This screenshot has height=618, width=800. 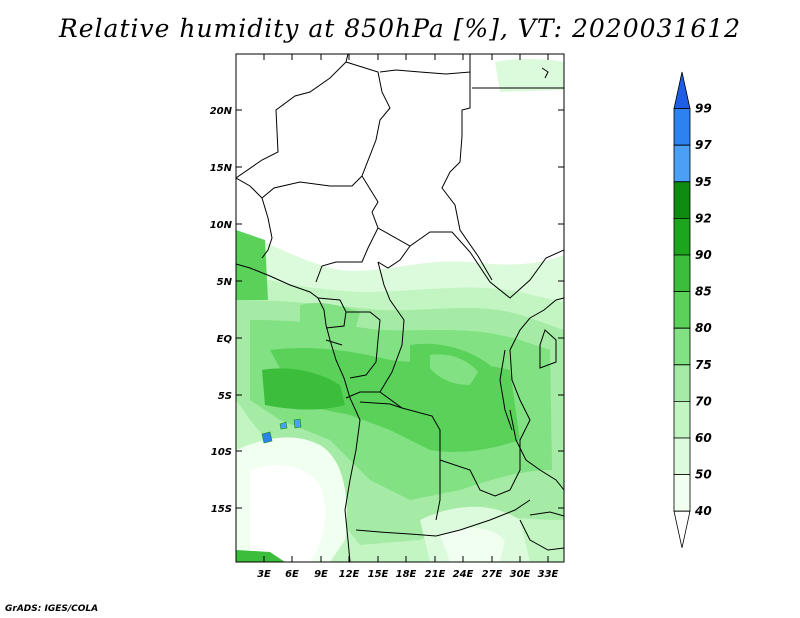 What do you see at coordinates (225, 339) in the screenshot?
I see `lat-label: EQ` at bounding box center [225, 339].